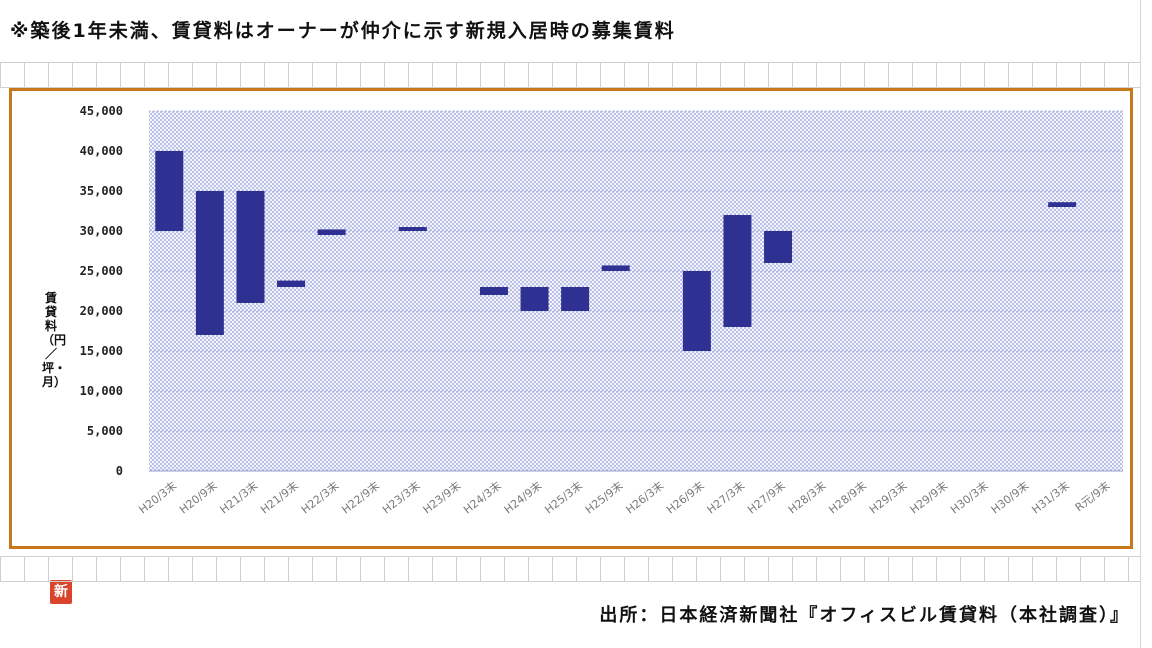 The image size is (1152, 648). What do you see at coordinates (61, 592) in the screenshot?
I see `nikkei-seal-logo: 新` at bounding box center [61, 592].